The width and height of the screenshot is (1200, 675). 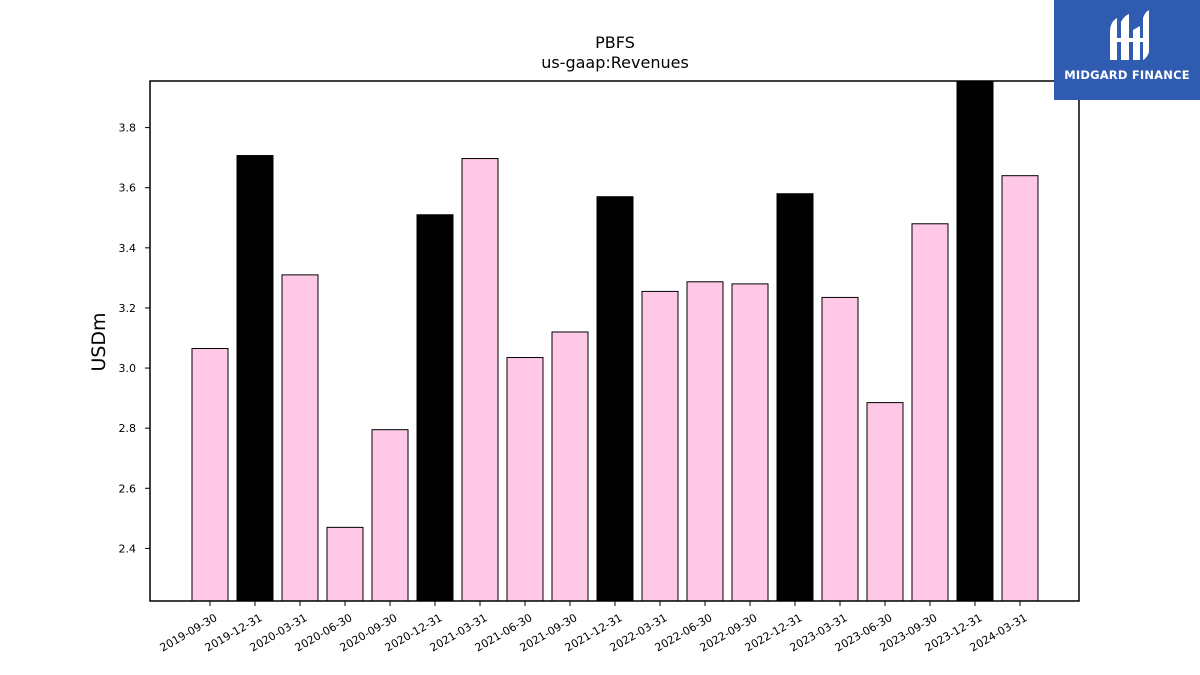 What do you see at coordinates (128, 128) in the screenshot?
I see `y-tick-label: 3.8` at bounding box center [128, 128].